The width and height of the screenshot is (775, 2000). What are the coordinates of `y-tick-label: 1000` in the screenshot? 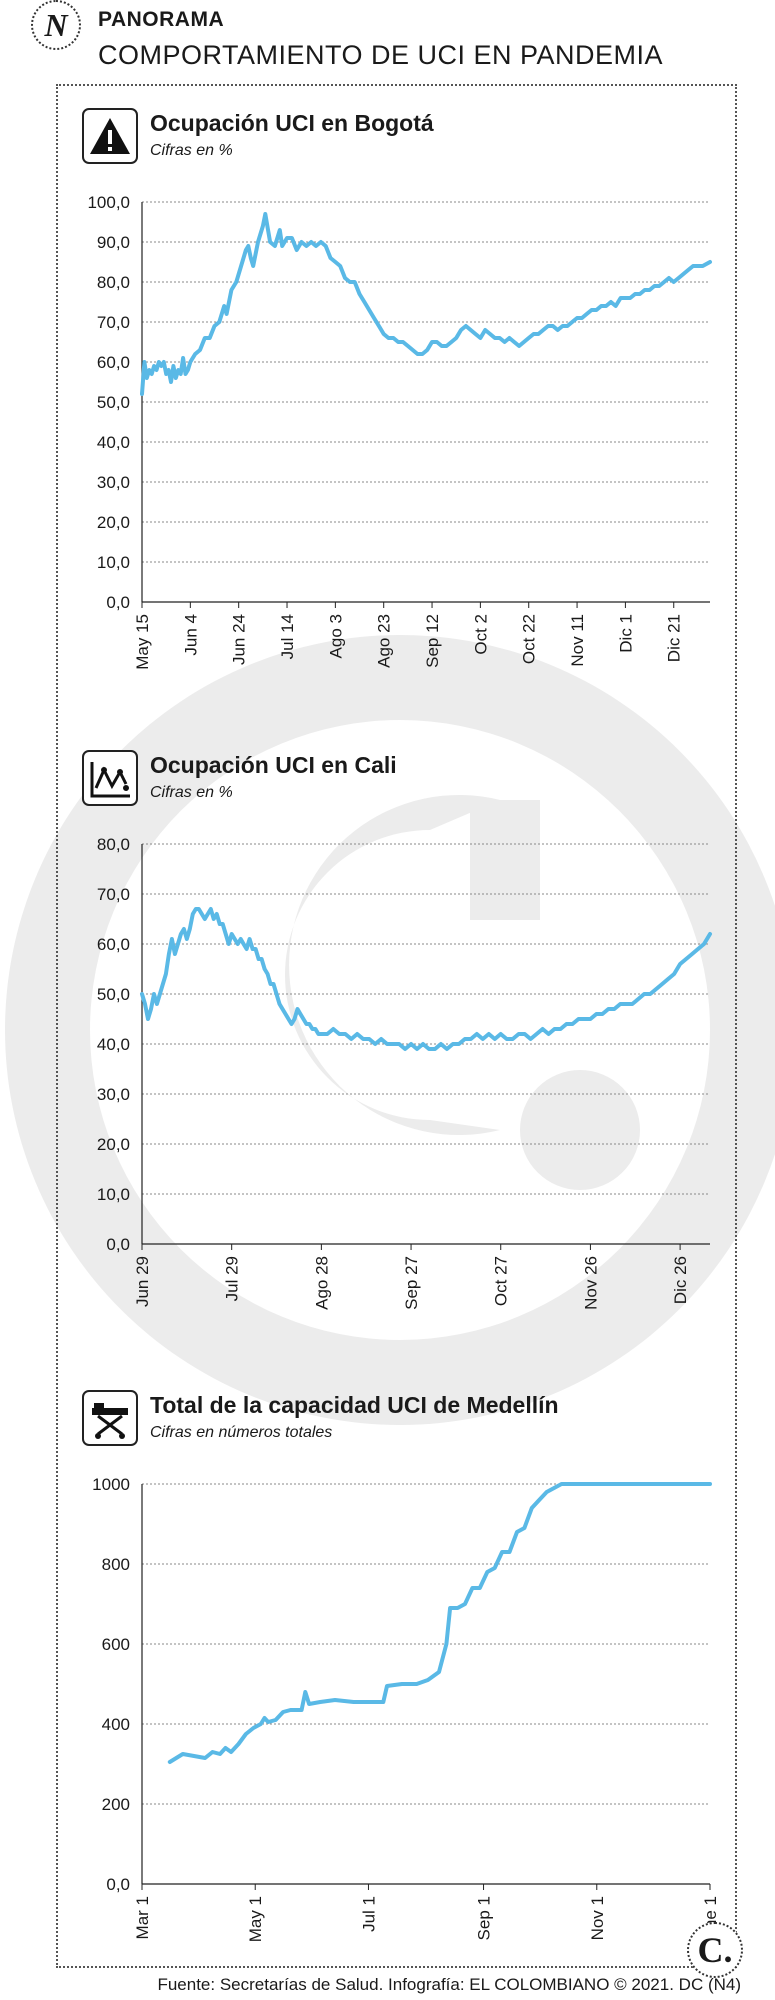 It's located at (111, 1484).